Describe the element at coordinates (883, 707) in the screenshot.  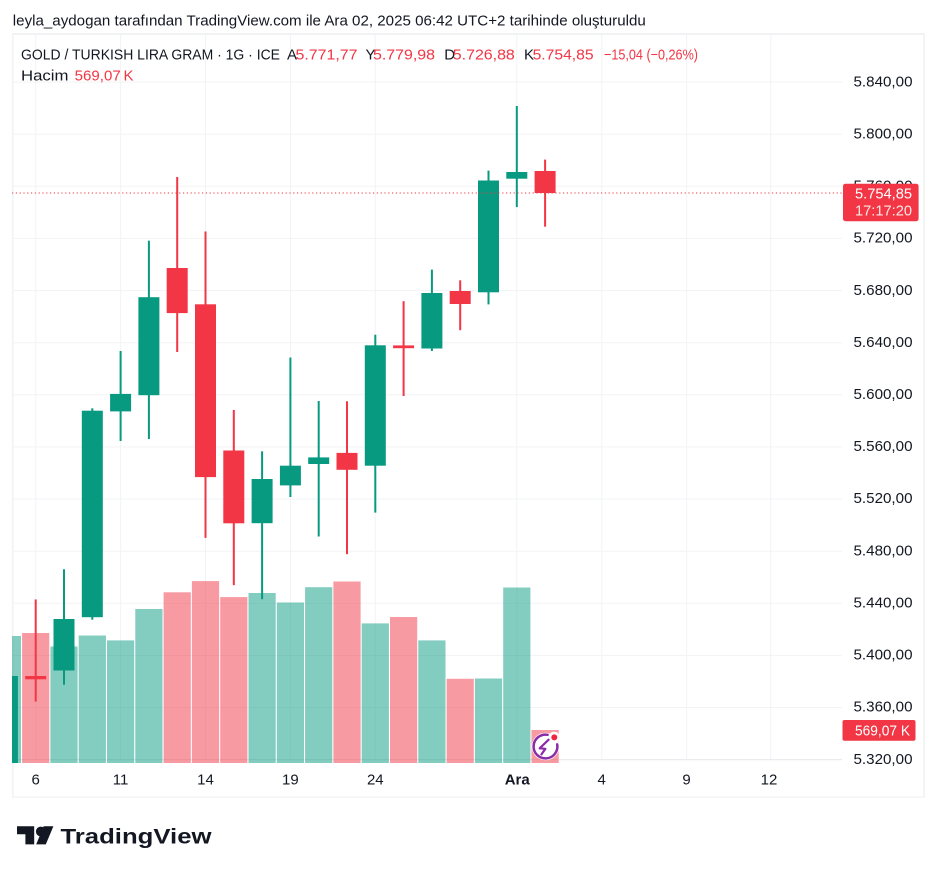
I see `svg-text: 5.360,00` at that location.